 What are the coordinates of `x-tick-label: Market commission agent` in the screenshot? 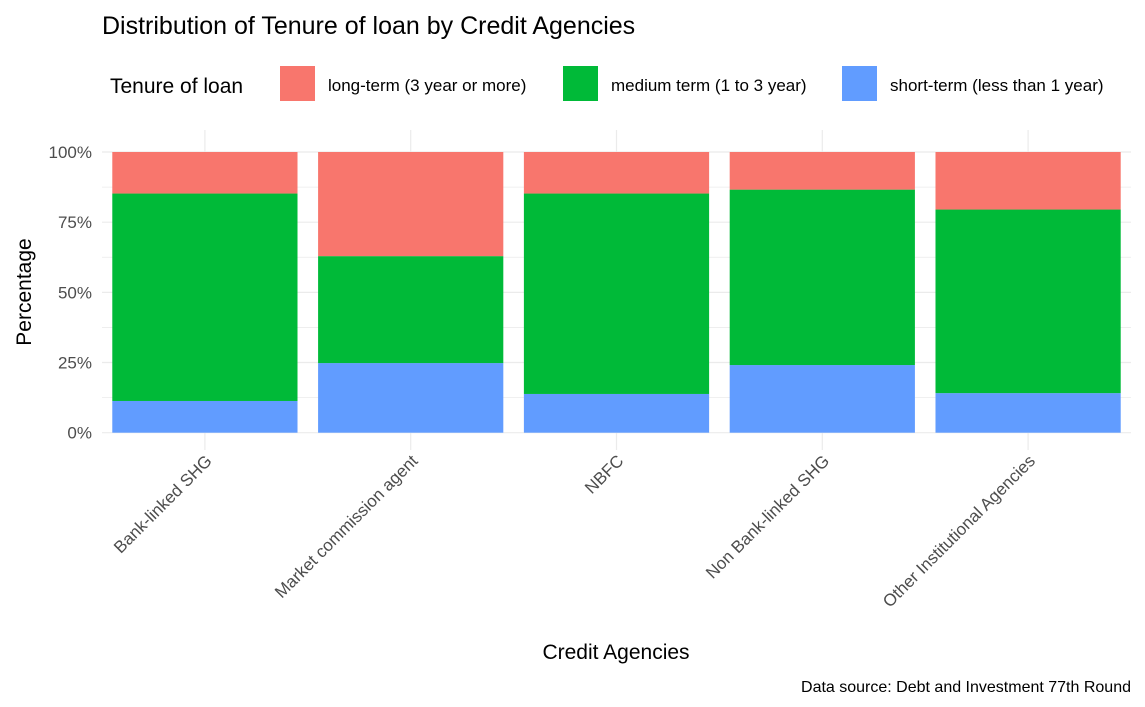 It's located at (346, 526).